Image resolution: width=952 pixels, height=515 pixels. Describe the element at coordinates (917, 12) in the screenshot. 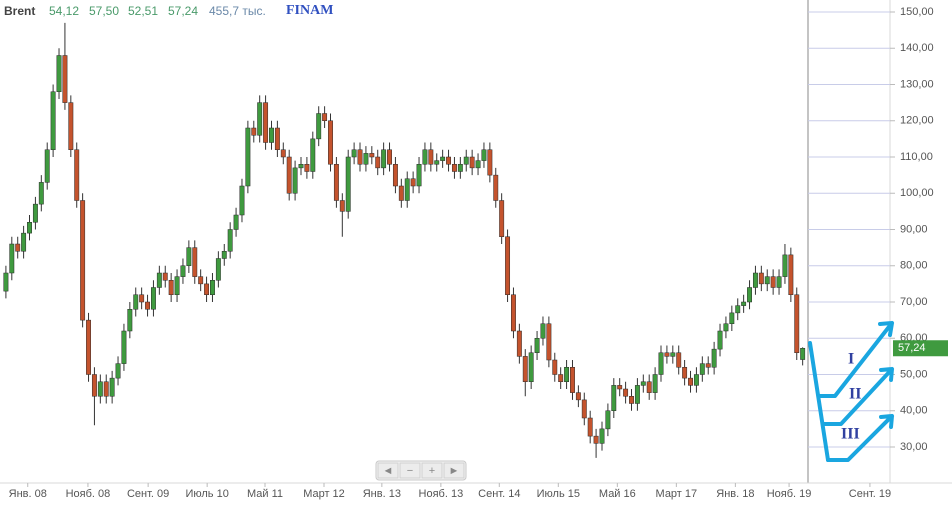

I see `y-tick-label: 150,00` at that location.